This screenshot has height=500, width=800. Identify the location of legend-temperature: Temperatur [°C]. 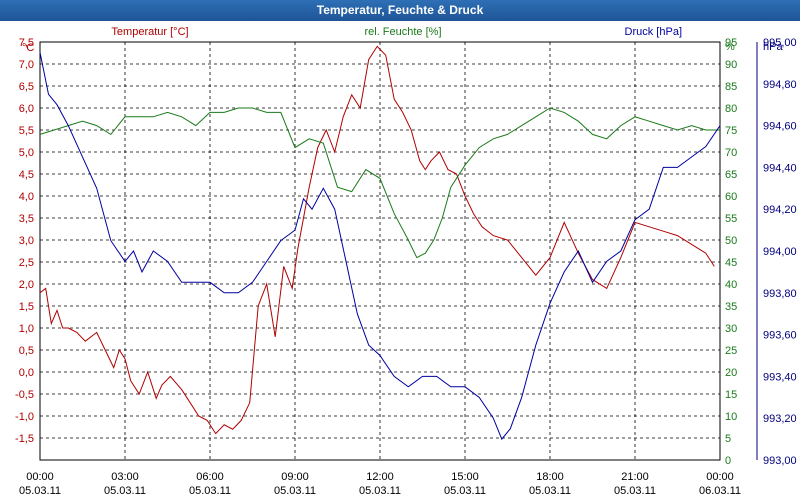
(149, 32).